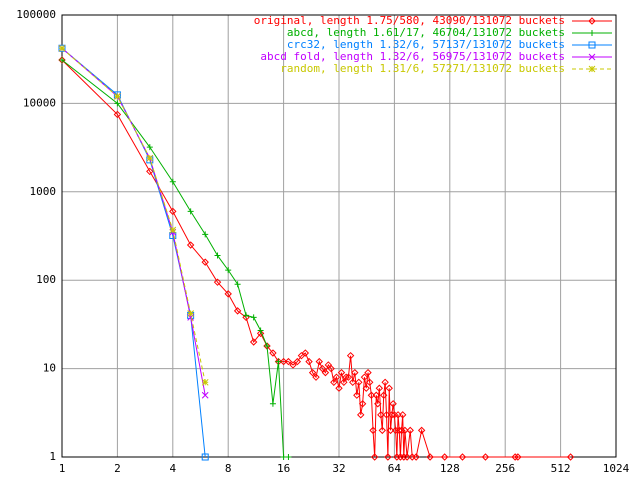 This screenshot has height=480, width=640. What do you see at coordinates (450, 468) in the screenshot?
I see `x-tick-label: 128` at bounding box center [450, 468].